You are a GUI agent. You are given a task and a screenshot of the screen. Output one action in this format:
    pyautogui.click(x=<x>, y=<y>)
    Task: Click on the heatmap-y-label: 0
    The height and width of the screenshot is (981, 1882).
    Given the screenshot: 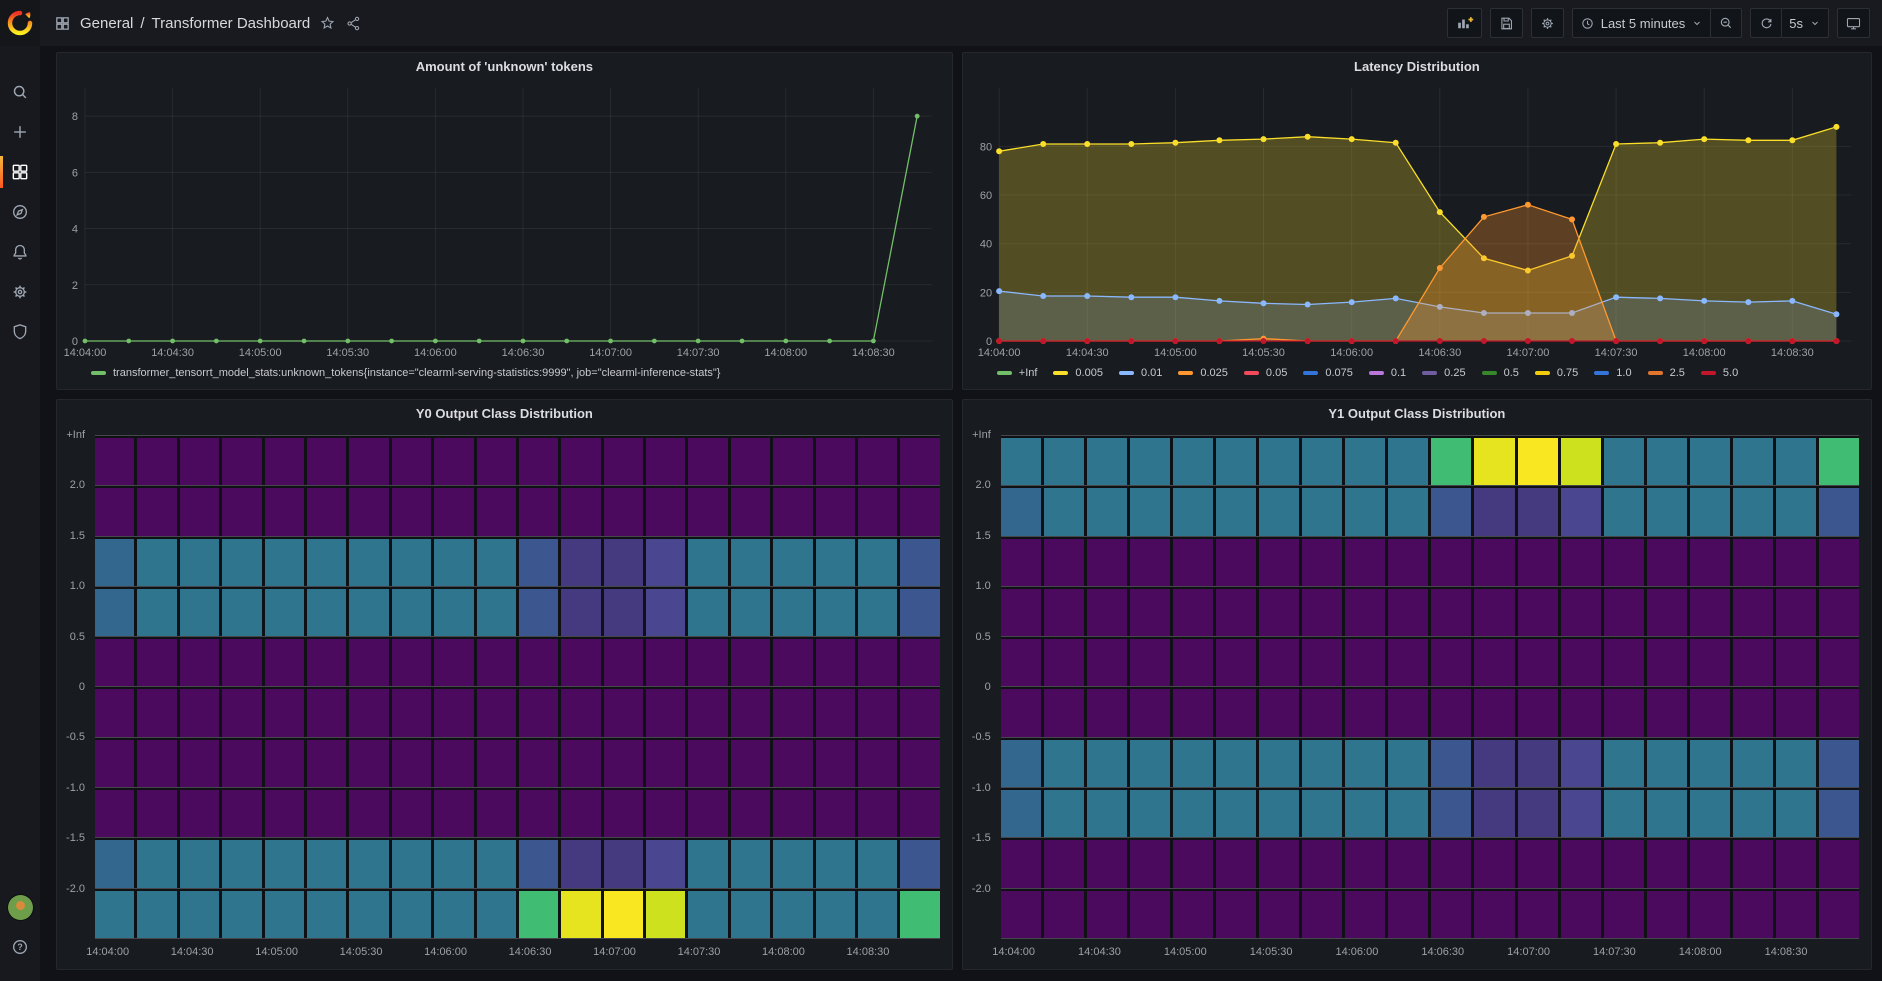 What is the action you would take?
    pyautogui.click(x=987, y=687)
    